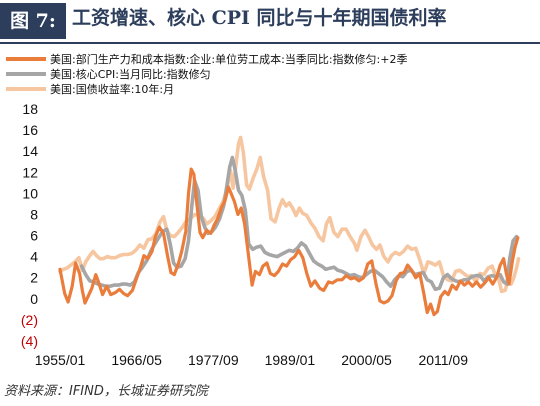  What do you see at coordinates (366, 360) in the screenshot?
I see `x-tick-label: 2000/05` at bounding box center [366, 360].